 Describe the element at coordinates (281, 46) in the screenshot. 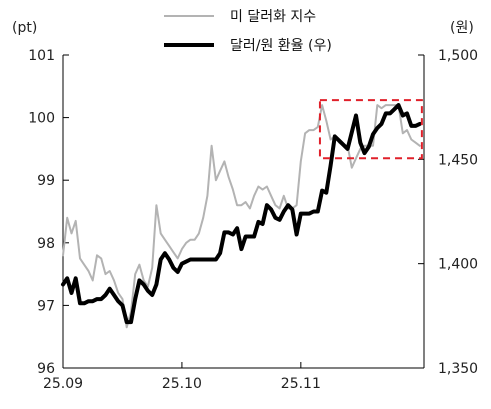

I see `legend-label-usdkrw: 달러/원 환율 (우)` at that location.